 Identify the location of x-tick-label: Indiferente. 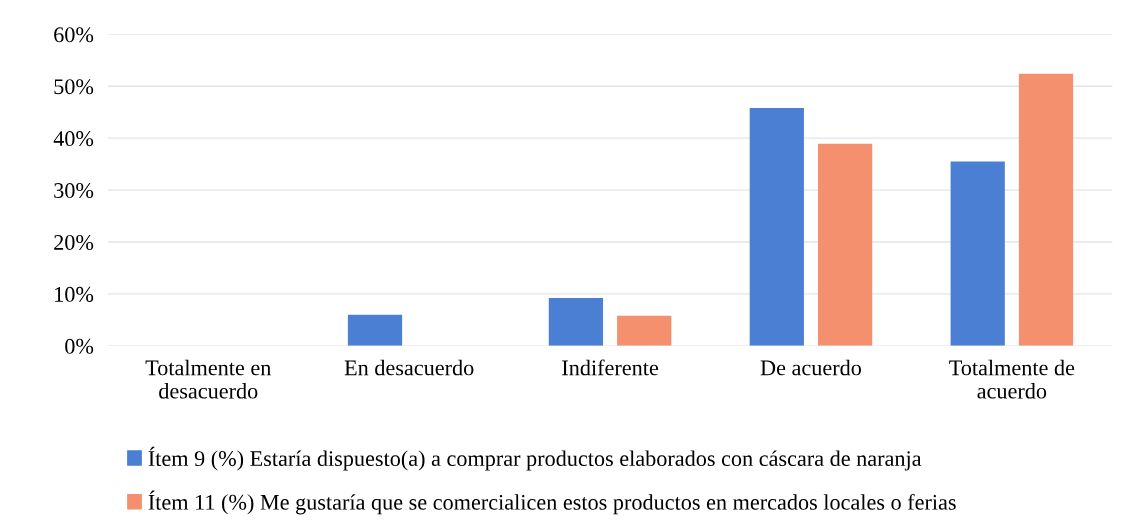
(610, 367).